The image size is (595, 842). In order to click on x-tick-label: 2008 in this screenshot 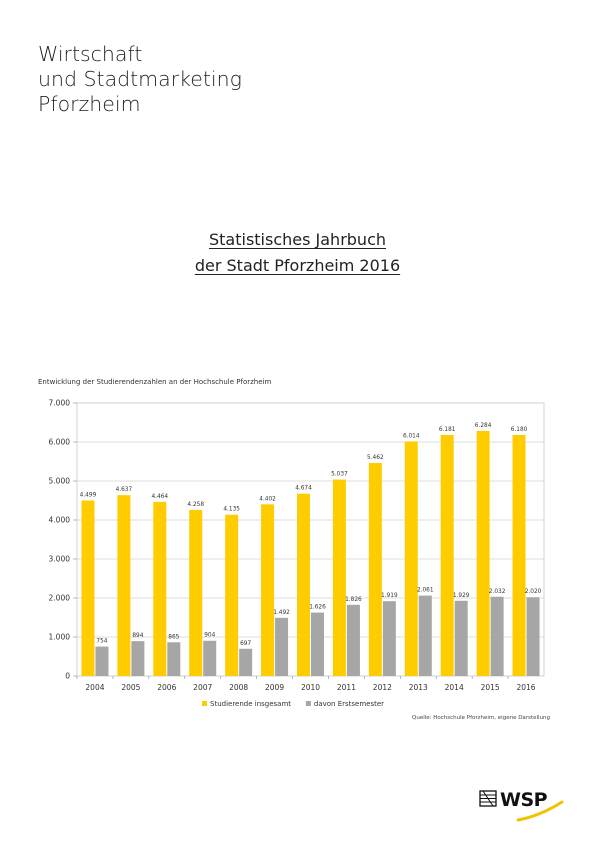, I will do `click(238, 687)`.